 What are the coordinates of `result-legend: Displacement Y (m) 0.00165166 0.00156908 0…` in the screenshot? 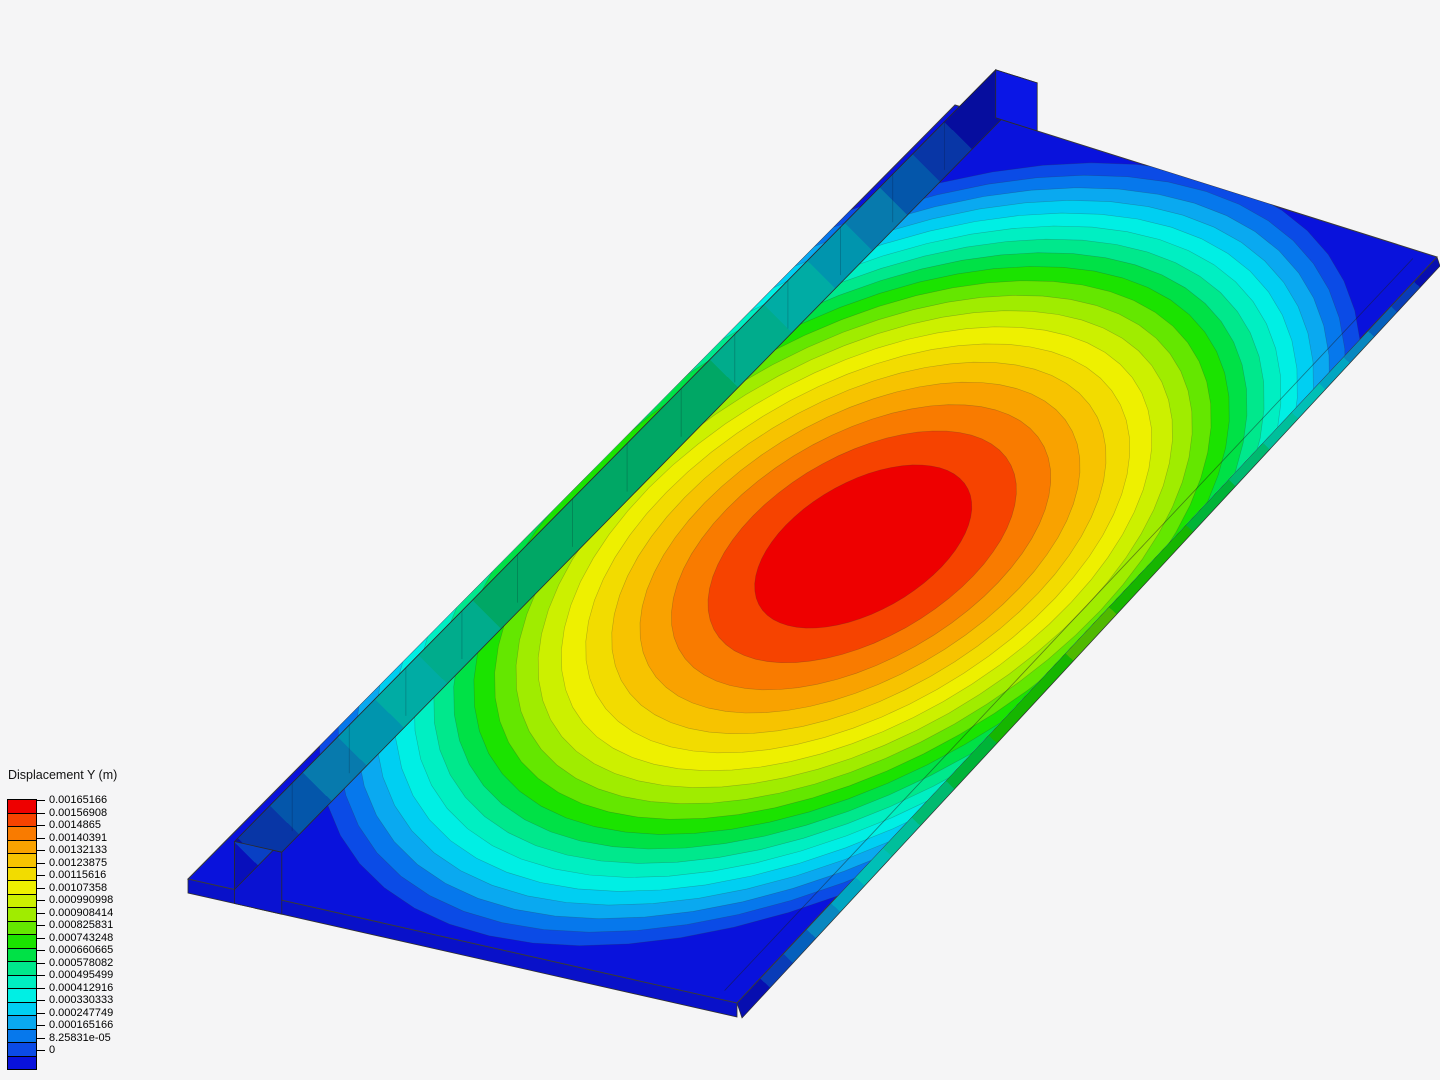 It's located at (116, 924).